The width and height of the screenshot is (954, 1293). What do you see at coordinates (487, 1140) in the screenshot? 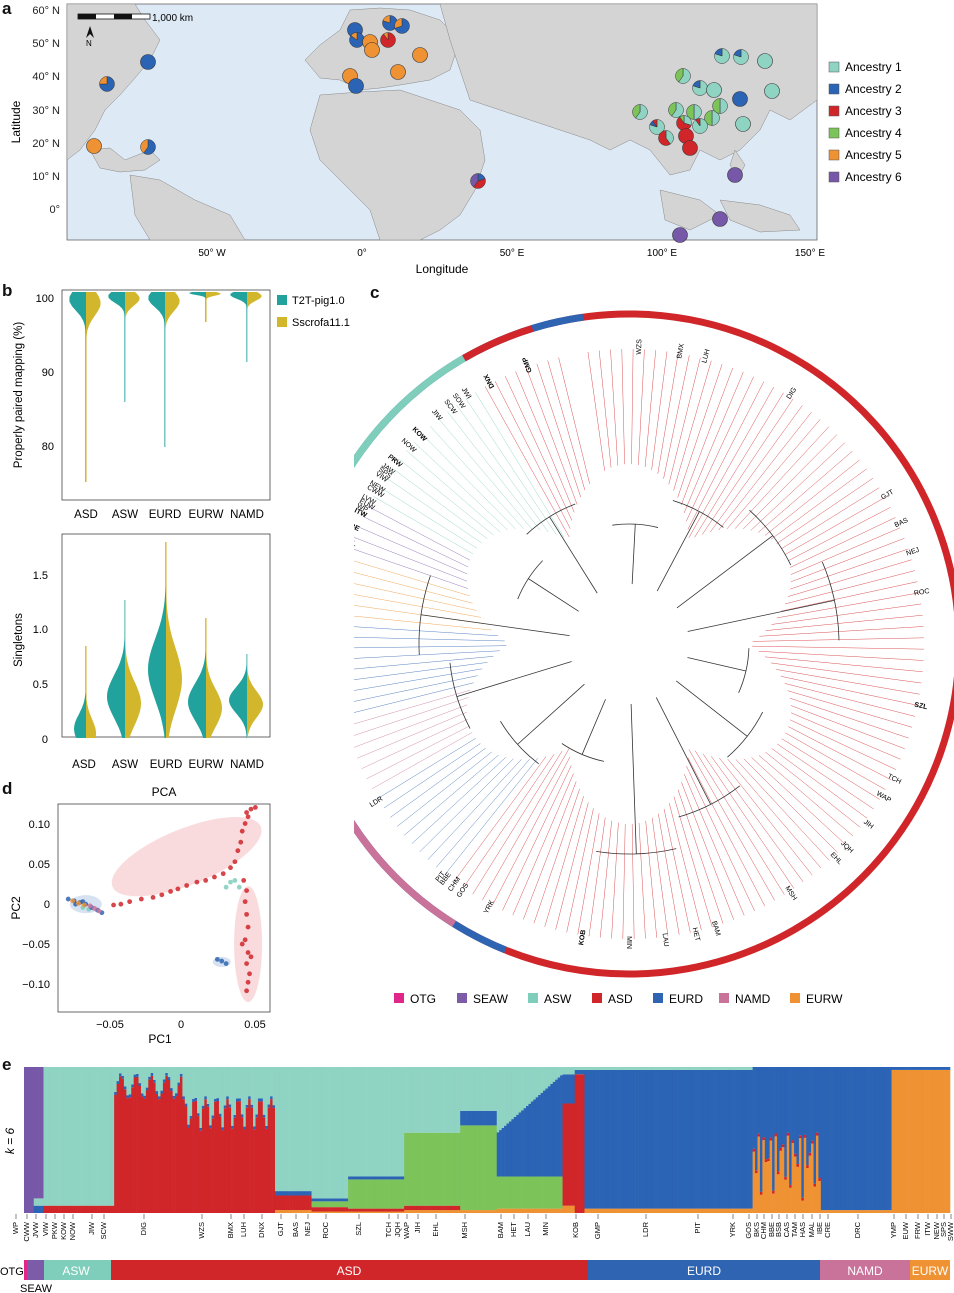
I see `structure-bars` at bounding box center [487, 1140].